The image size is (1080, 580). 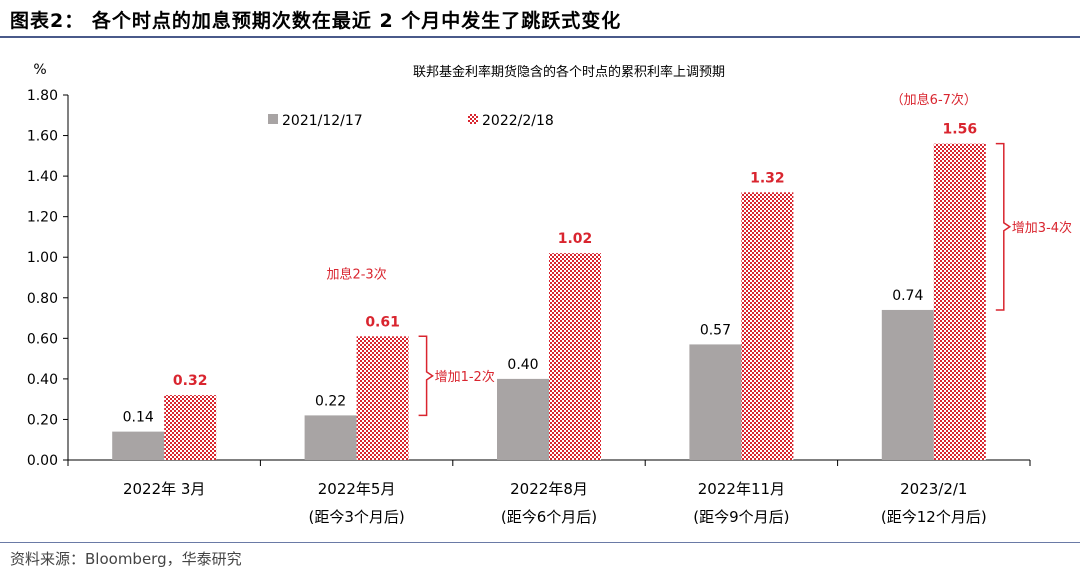 What do you see at coordinates (42, 339) in the screenshot?
I see `y-tick-label: 0.60` at bounding box center [42, 339].